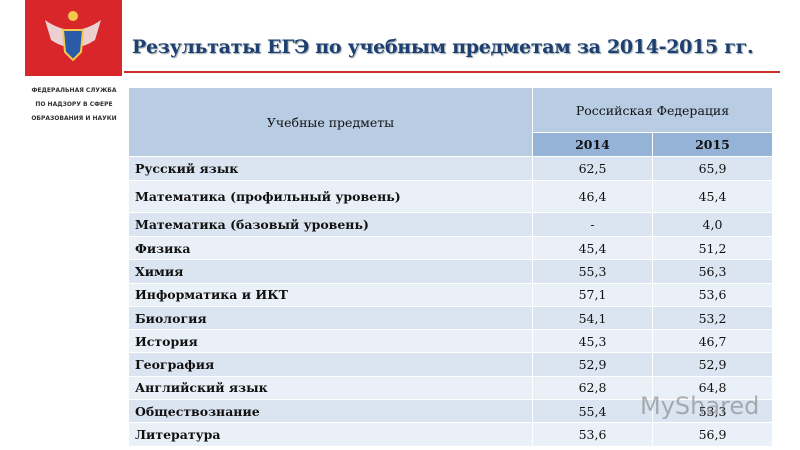 The image size is (800, 450). Describe the element at coordinates (330, 434) in the screenshot. I see `subject-cell: Литература` at that location.